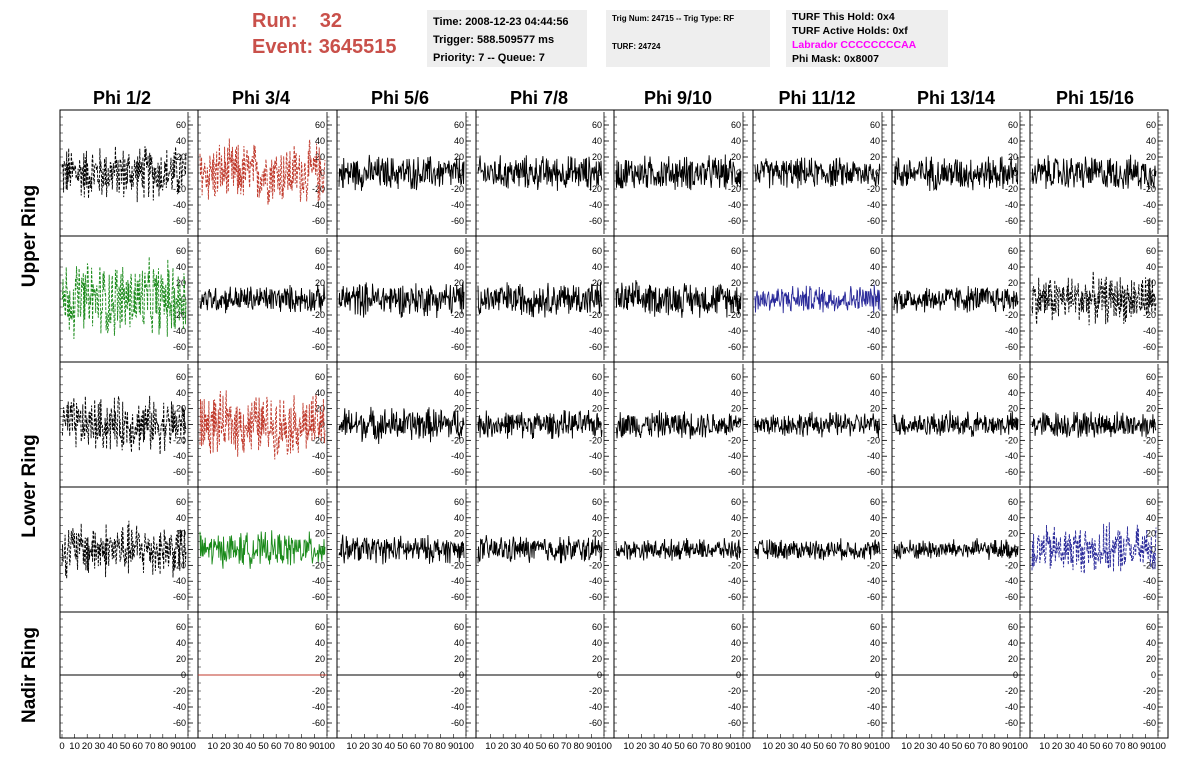 The image size is (1196, 772). What do you see at coordinates (869, 746) in the screenshot?
I see `x-tick-label: 90` at bounding box center [869, 746].